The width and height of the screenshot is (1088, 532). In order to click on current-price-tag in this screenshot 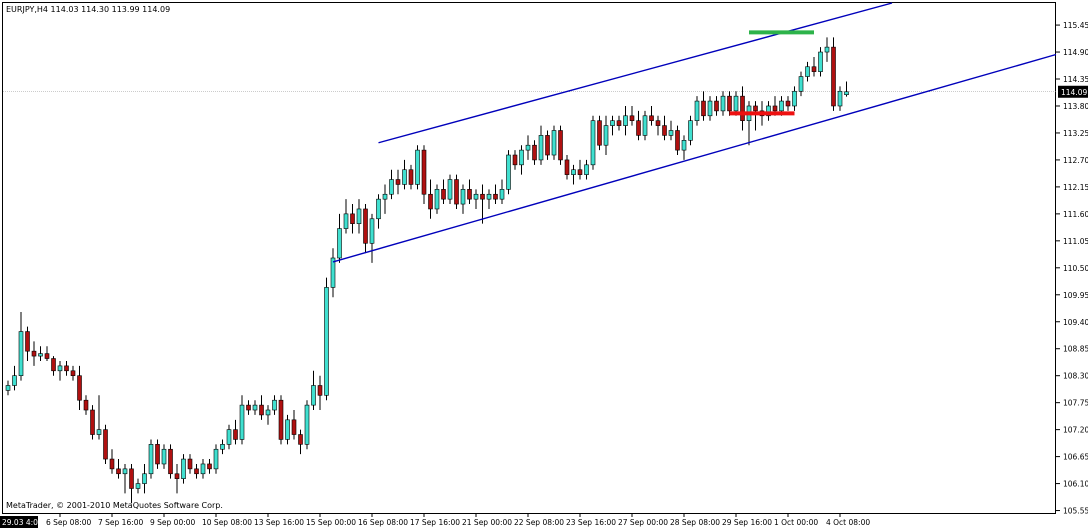, I will do `click(1073, 91)`.